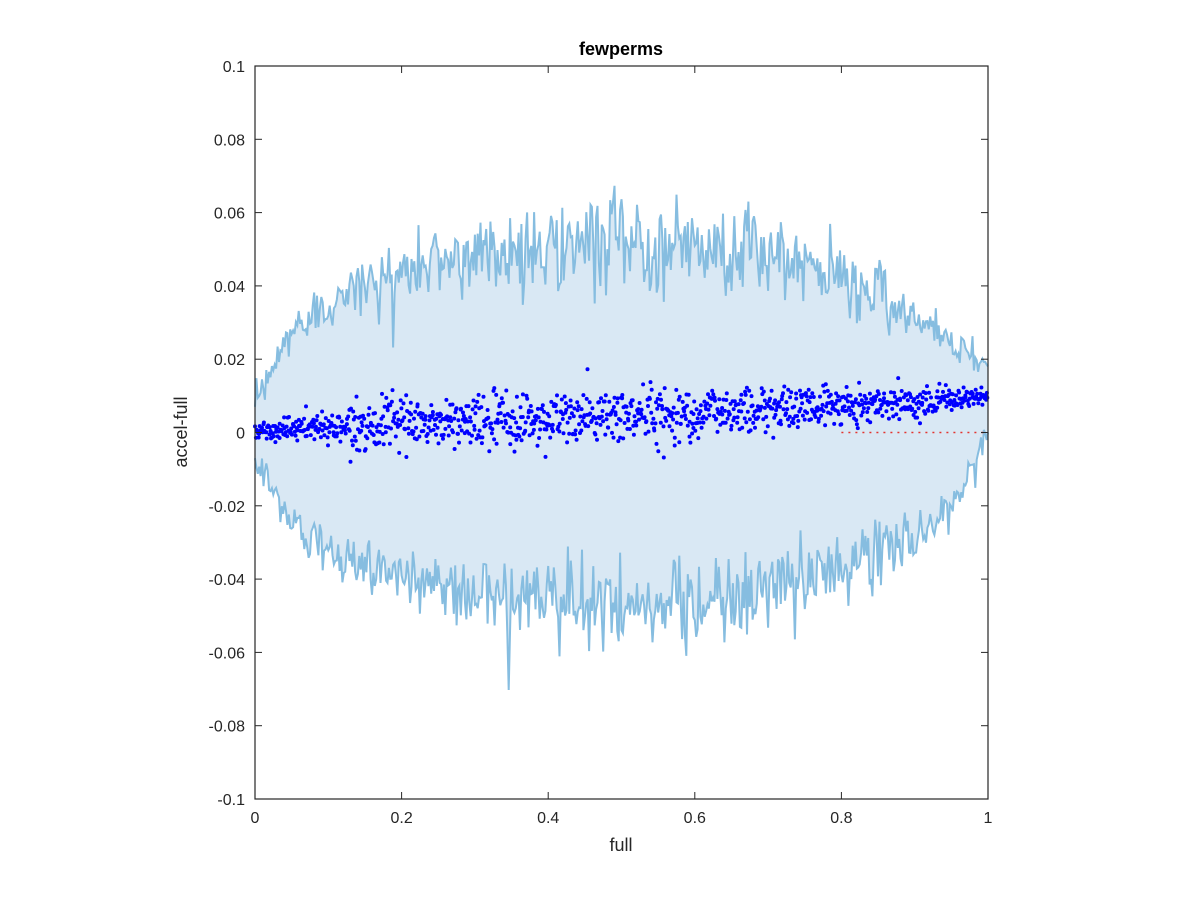  I want to click on y-tick-label: 0.02, so click(229, 360).